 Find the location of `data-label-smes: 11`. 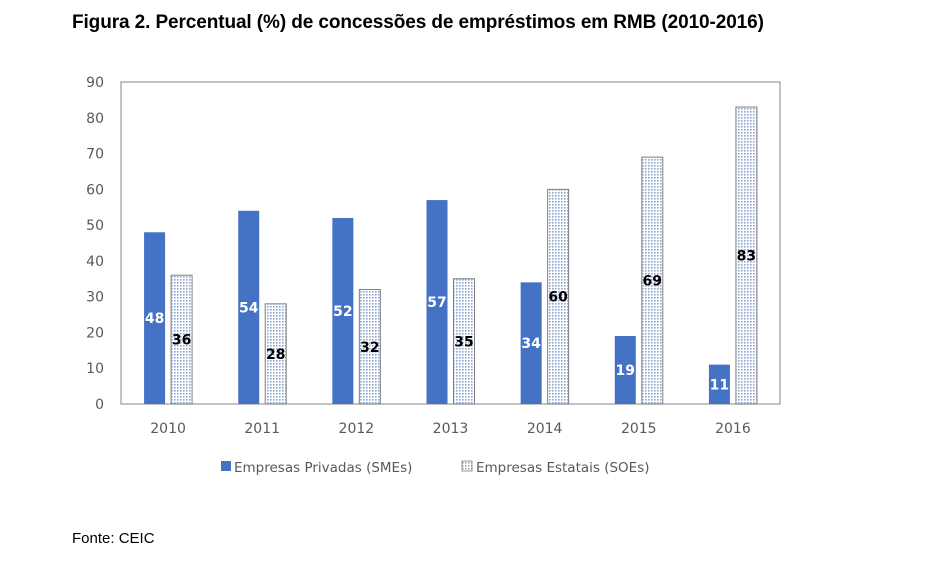

data-label-smes: 11 is located at coordinates (719, 385).